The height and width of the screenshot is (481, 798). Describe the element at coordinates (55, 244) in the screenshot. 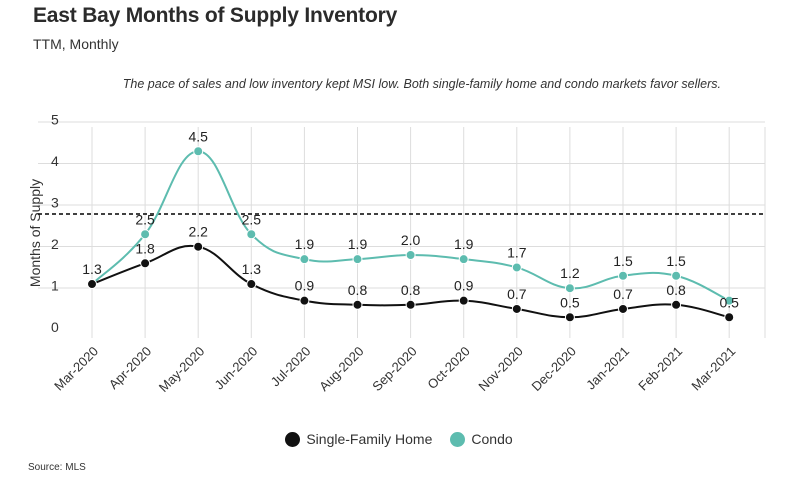

I see `y-tick-label: 2` at that location.